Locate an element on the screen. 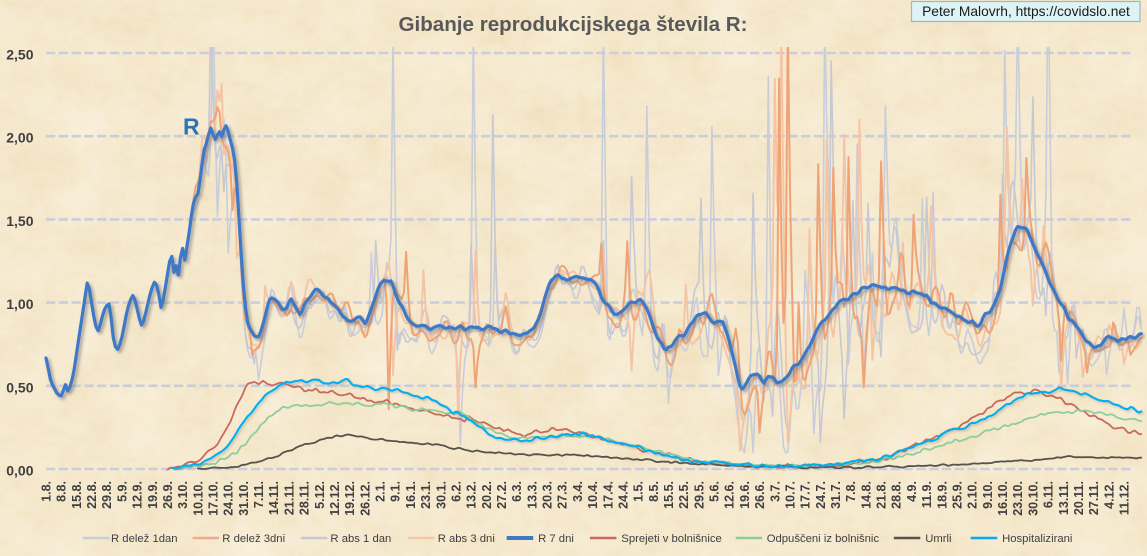  svg-text: 22.8. is located at coordinates (92, 495).